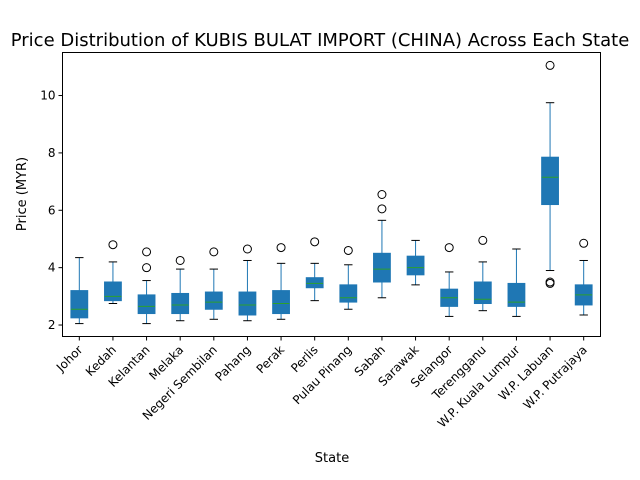 The height and width of the screenshot is (480, 640). What do you see at coordinates (449, 280) in the screenshot?
I see `box-selangor` at bounding box center [449, 280].